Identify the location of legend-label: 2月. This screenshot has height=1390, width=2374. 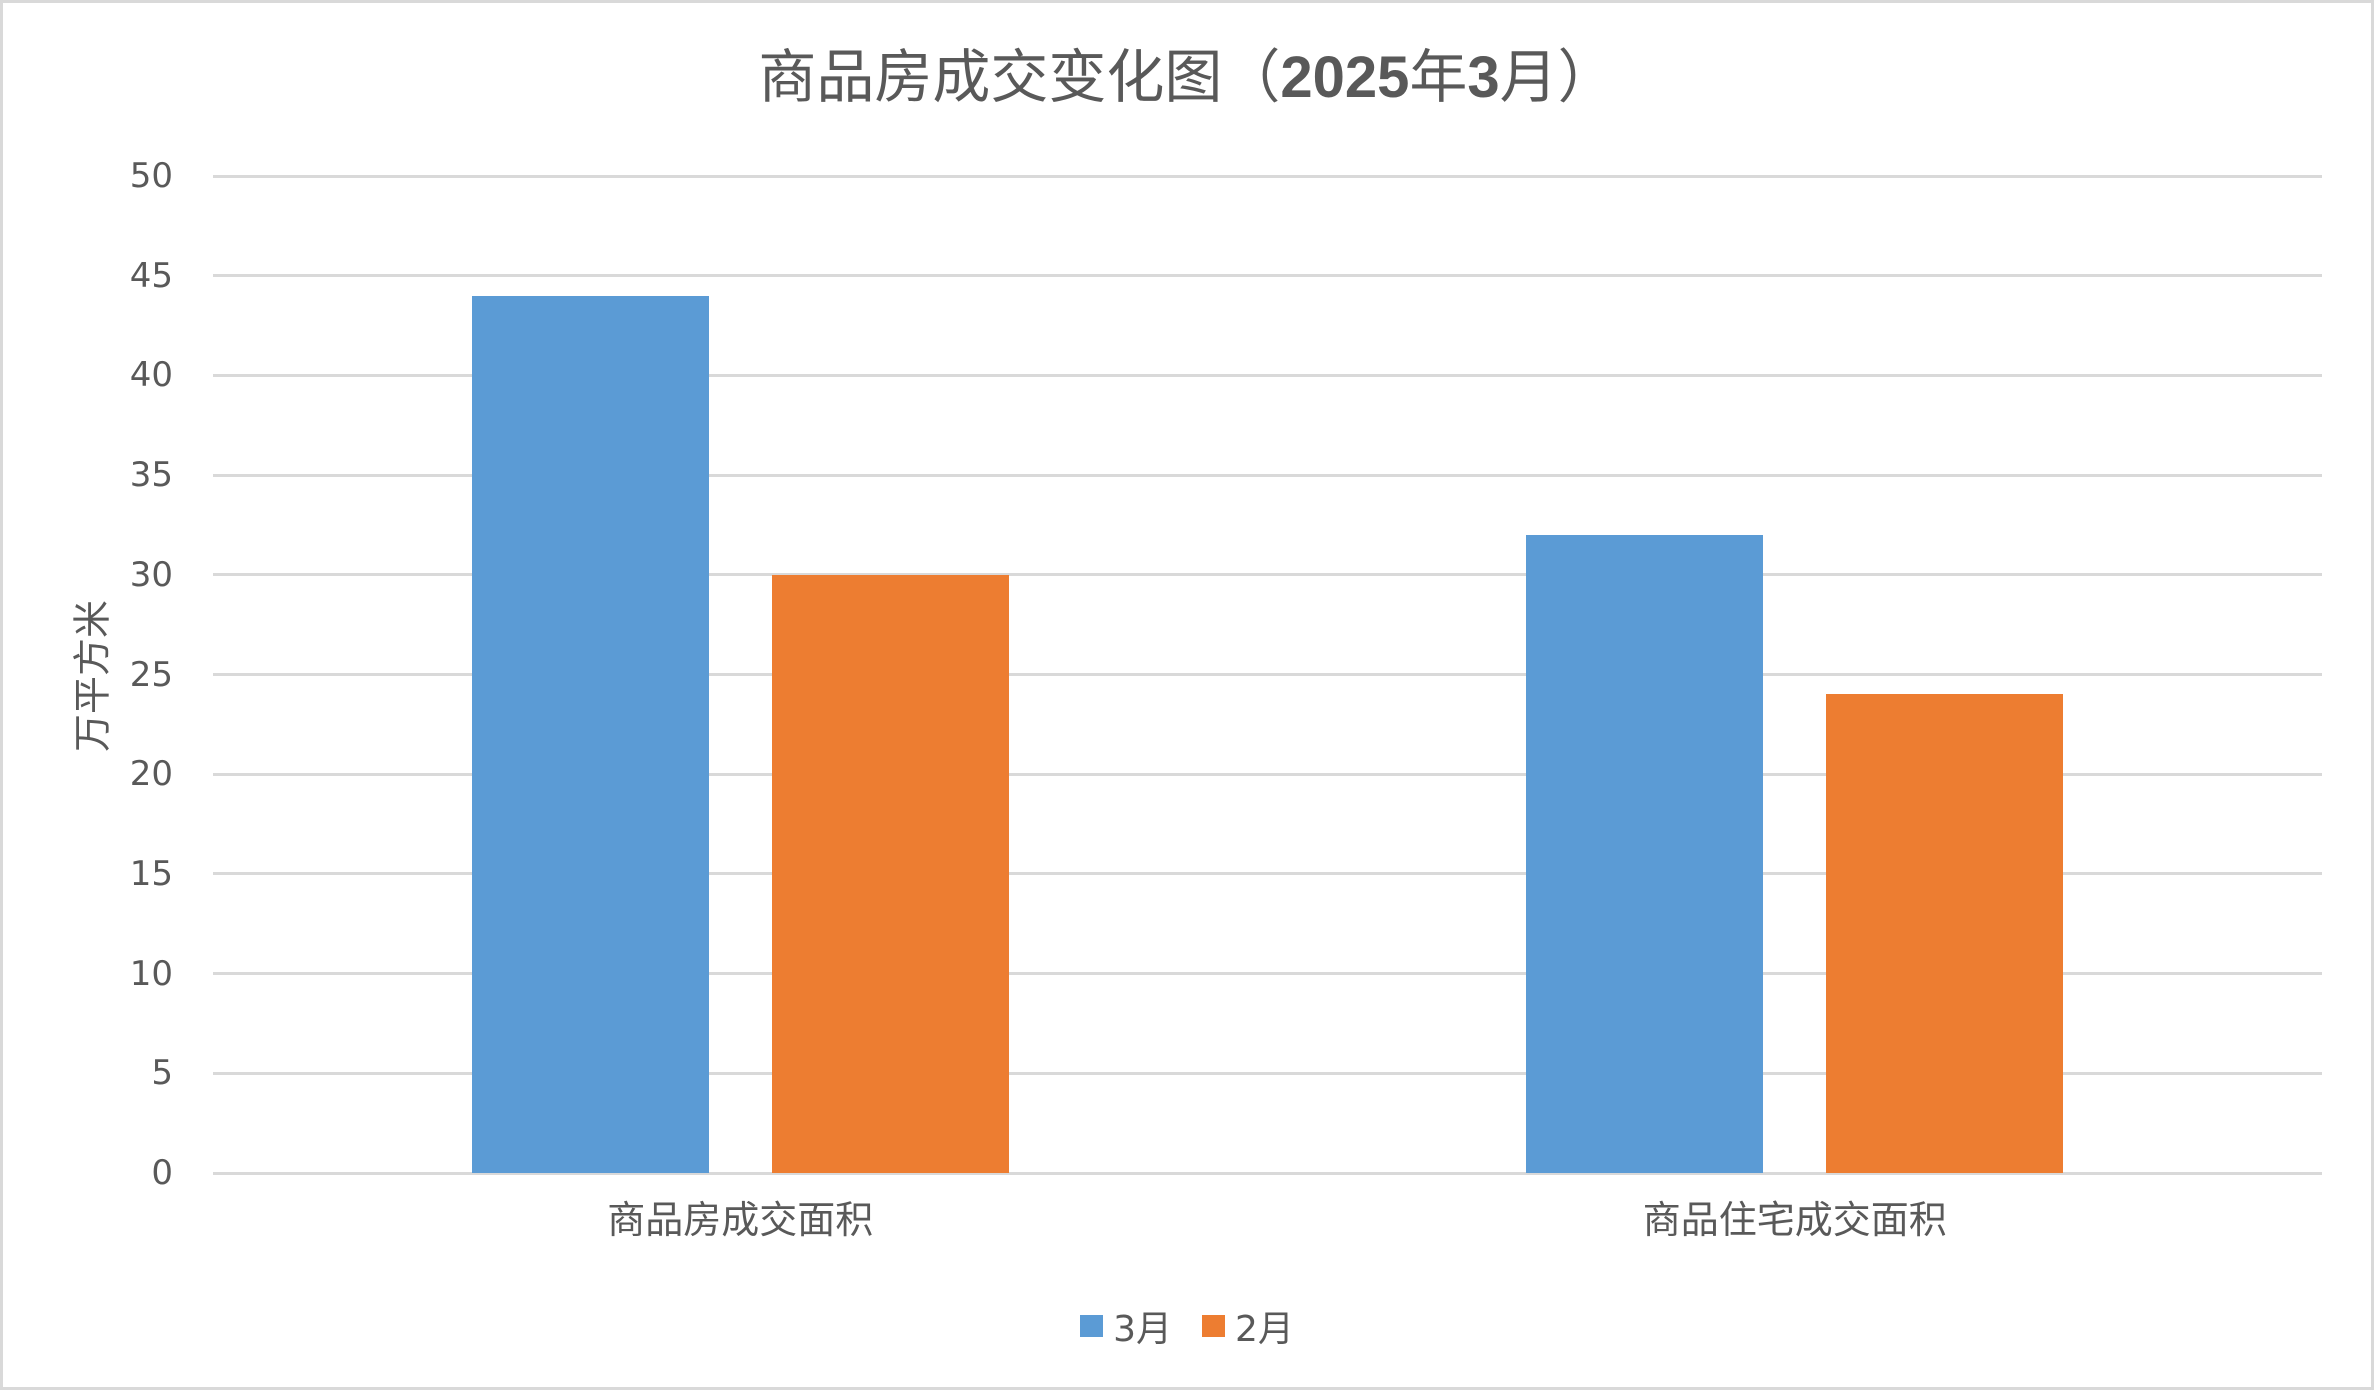
(1264, 1329).